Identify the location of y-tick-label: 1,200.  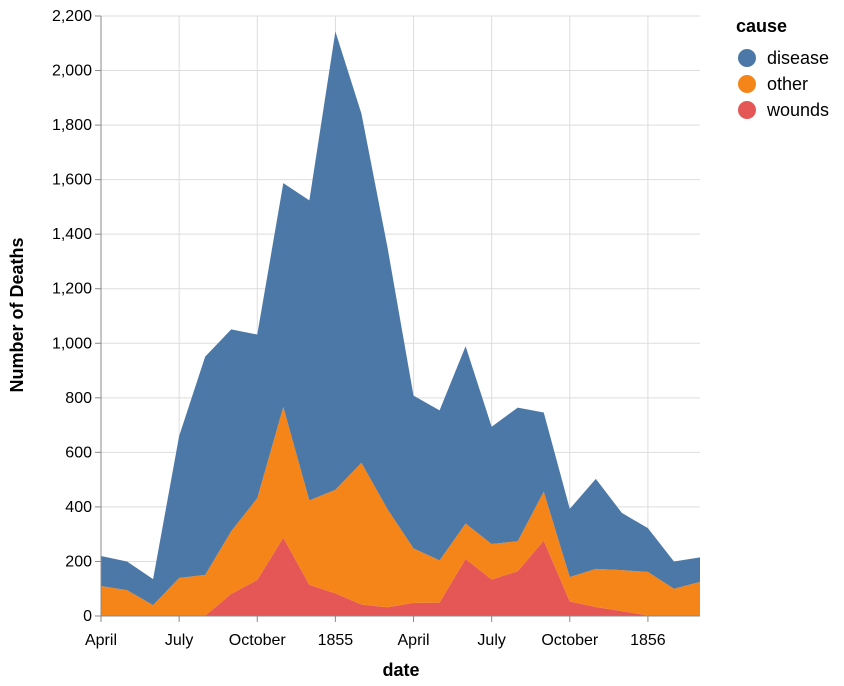
(72, 289).